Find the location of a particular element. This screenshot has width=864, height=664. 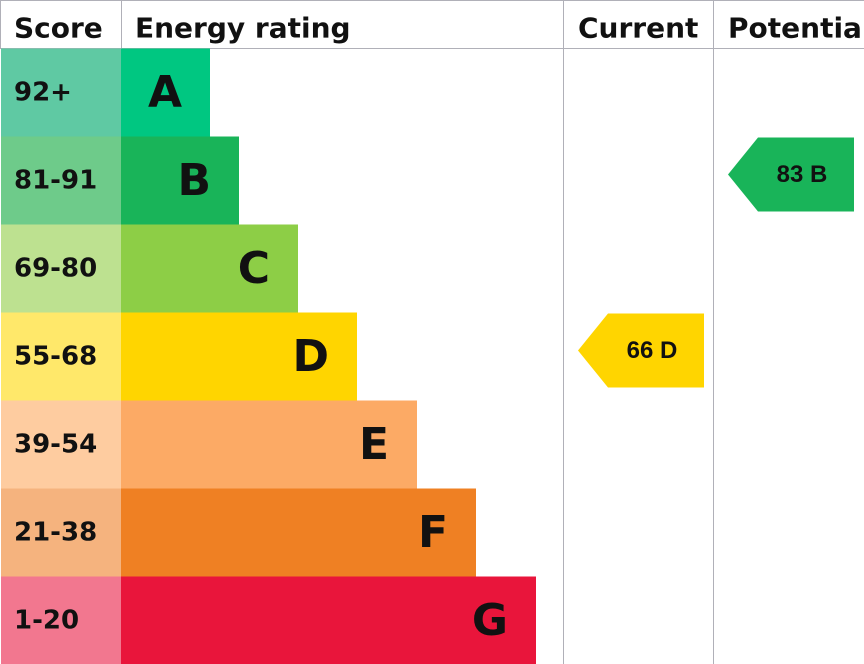

score-range: 55-68 is located at coordinates (55, 357).